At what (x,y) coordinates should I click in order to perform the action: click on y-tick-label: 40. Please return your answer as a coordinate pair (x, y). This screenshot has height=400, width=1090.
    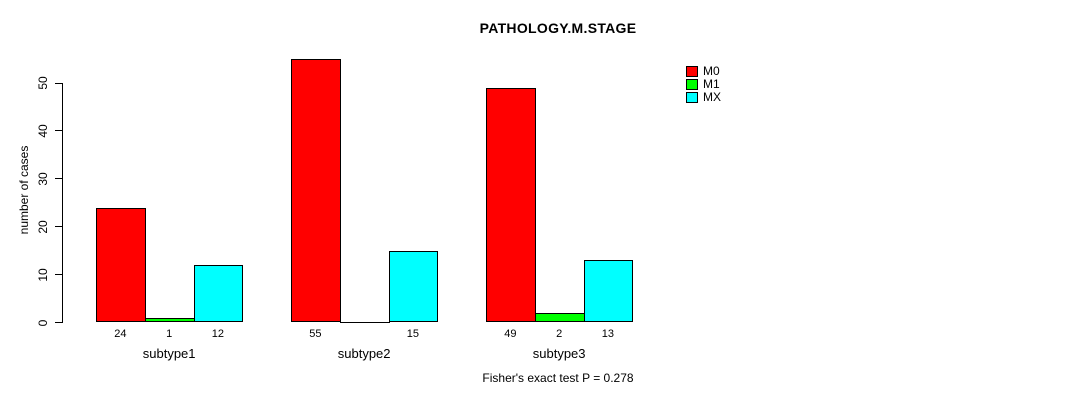
    Looking at the image, I should click on (43, 131).